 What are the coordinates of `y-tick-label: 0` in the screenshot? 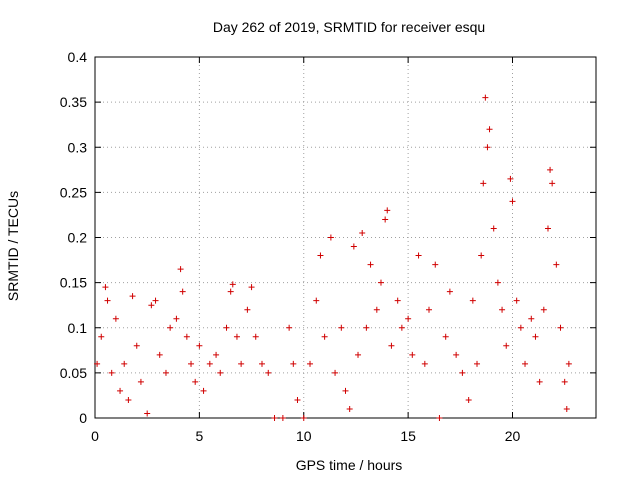 It's located at (83, 418).